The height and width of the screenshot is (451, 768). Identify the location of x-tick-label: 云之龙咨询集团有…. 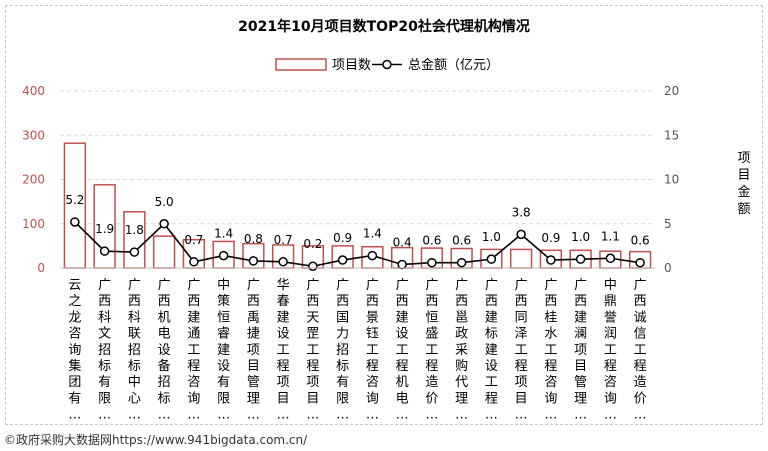
(74, 350).